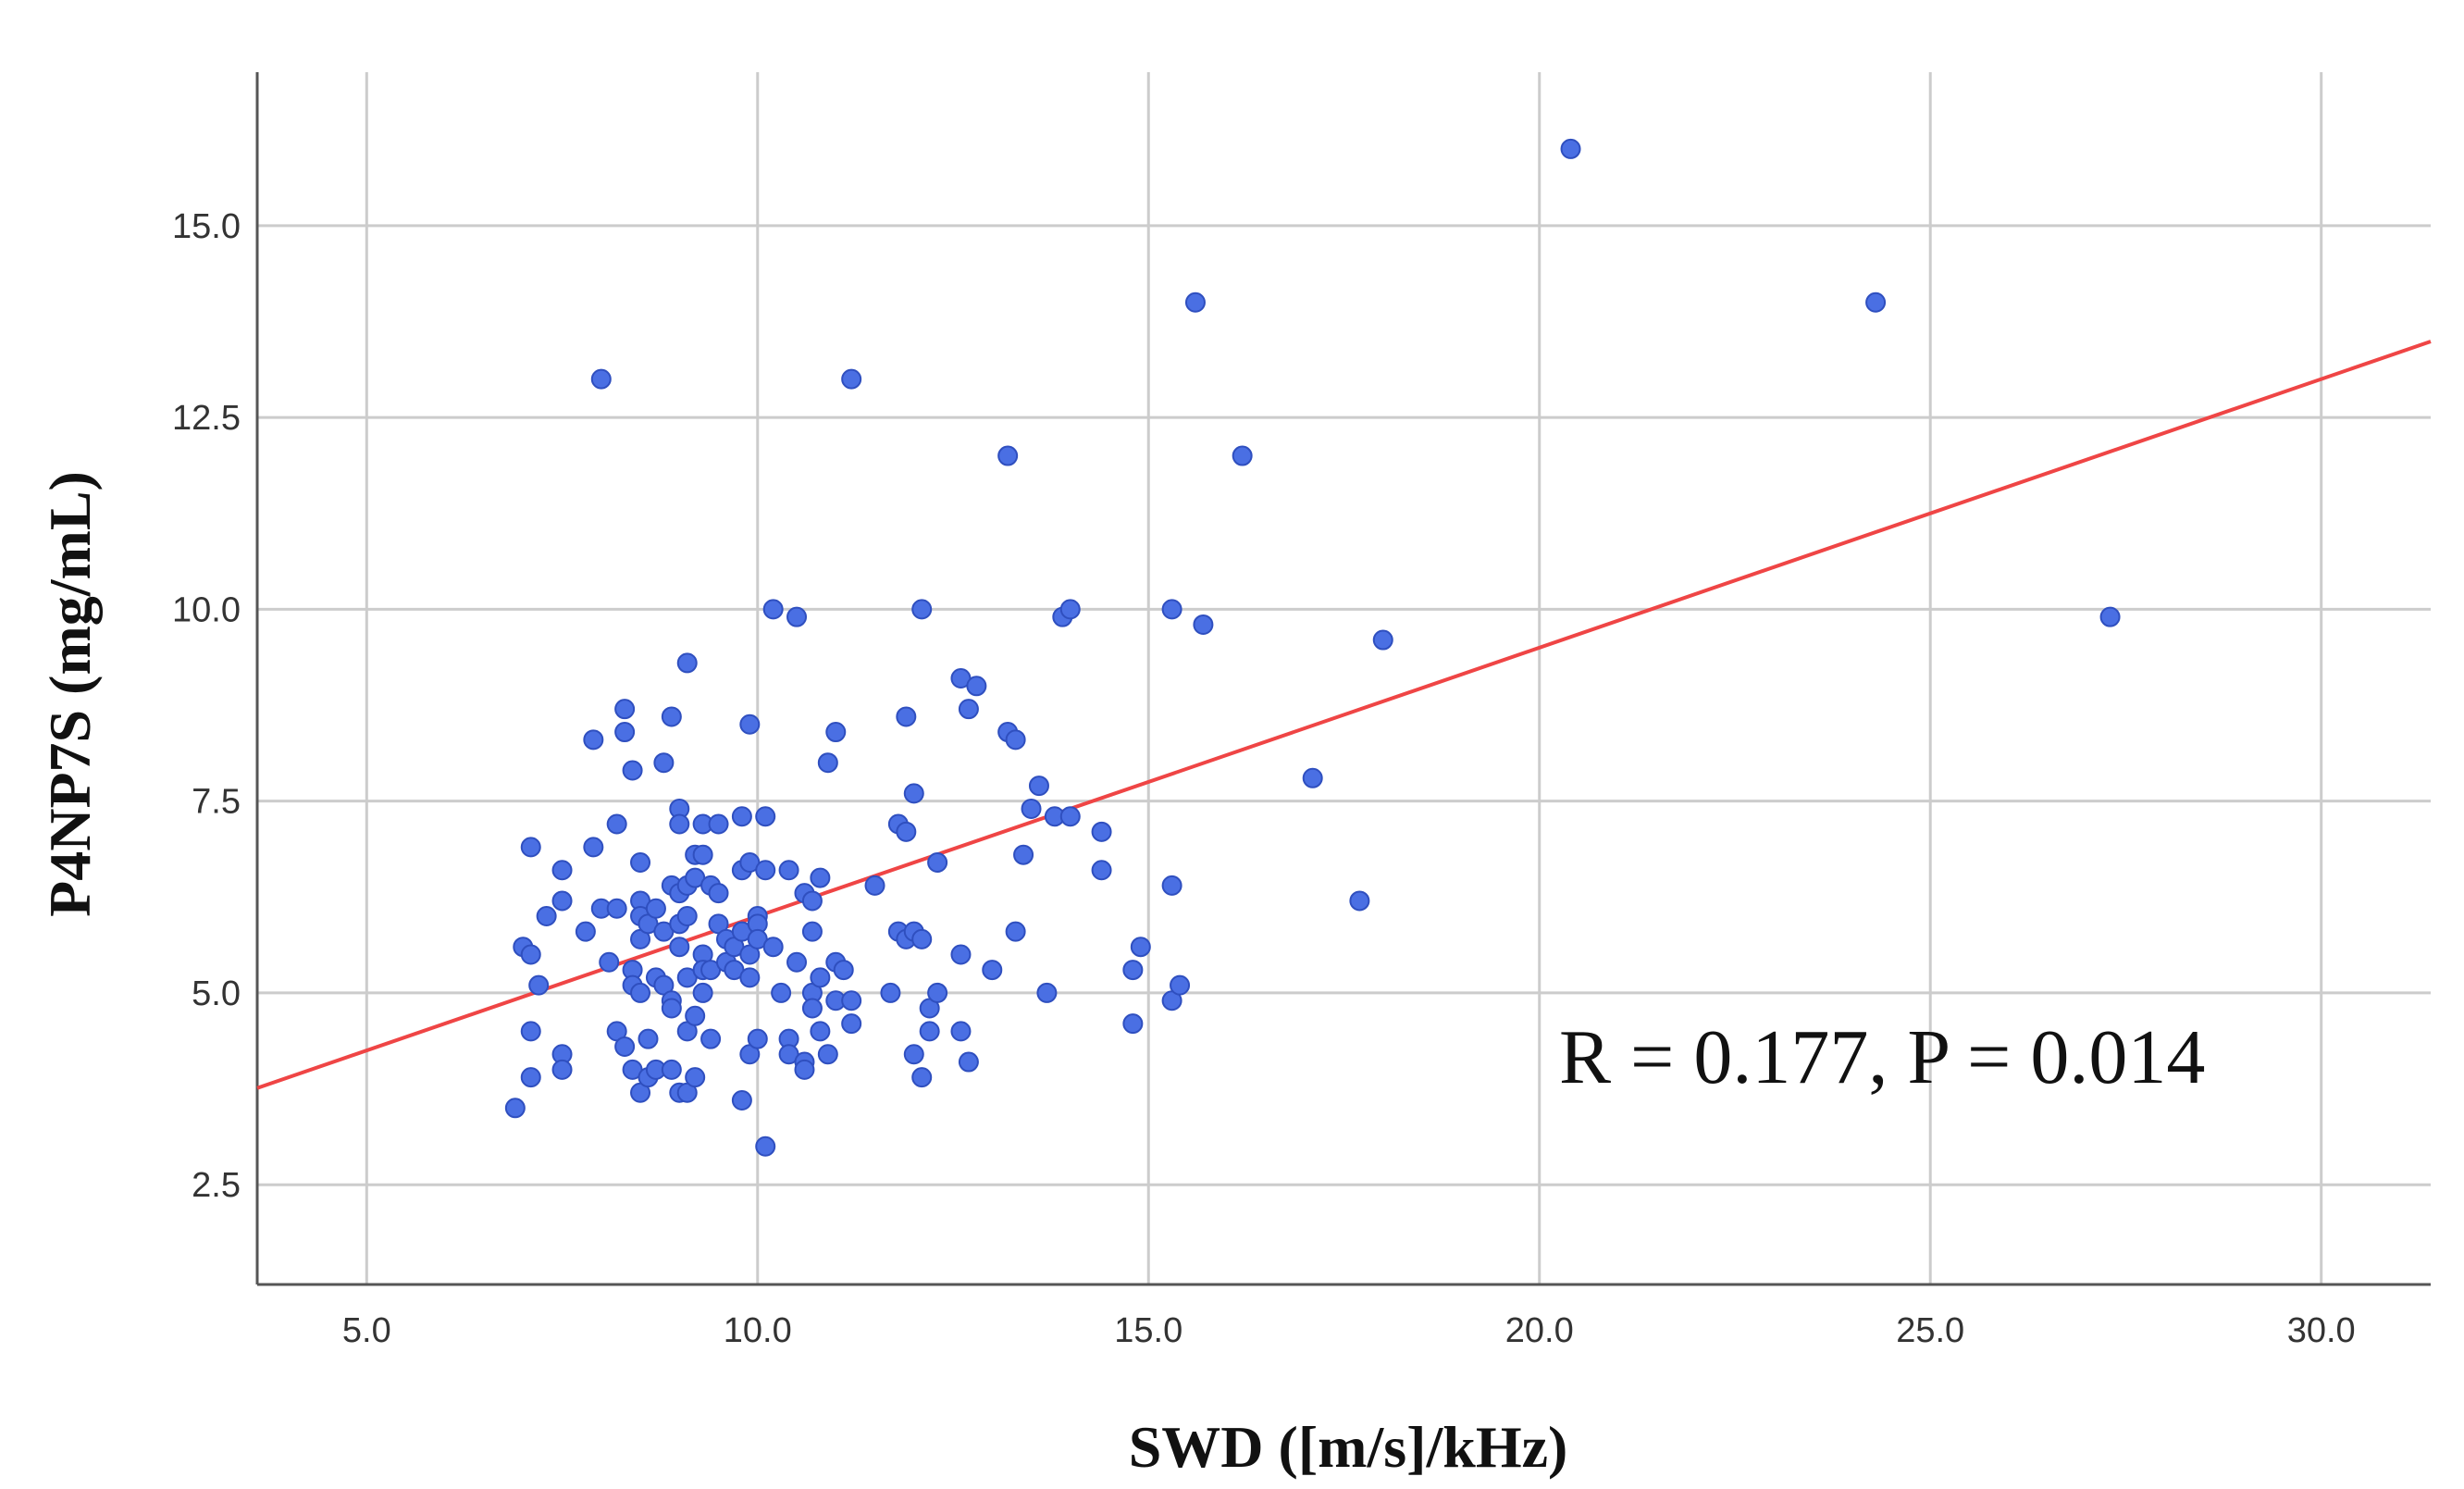 This screenshot has width=2464, height=1489. Describe the element at coordinates (207, 609) in the screenshot. I see `y-tick-label: 10.0` at that location.